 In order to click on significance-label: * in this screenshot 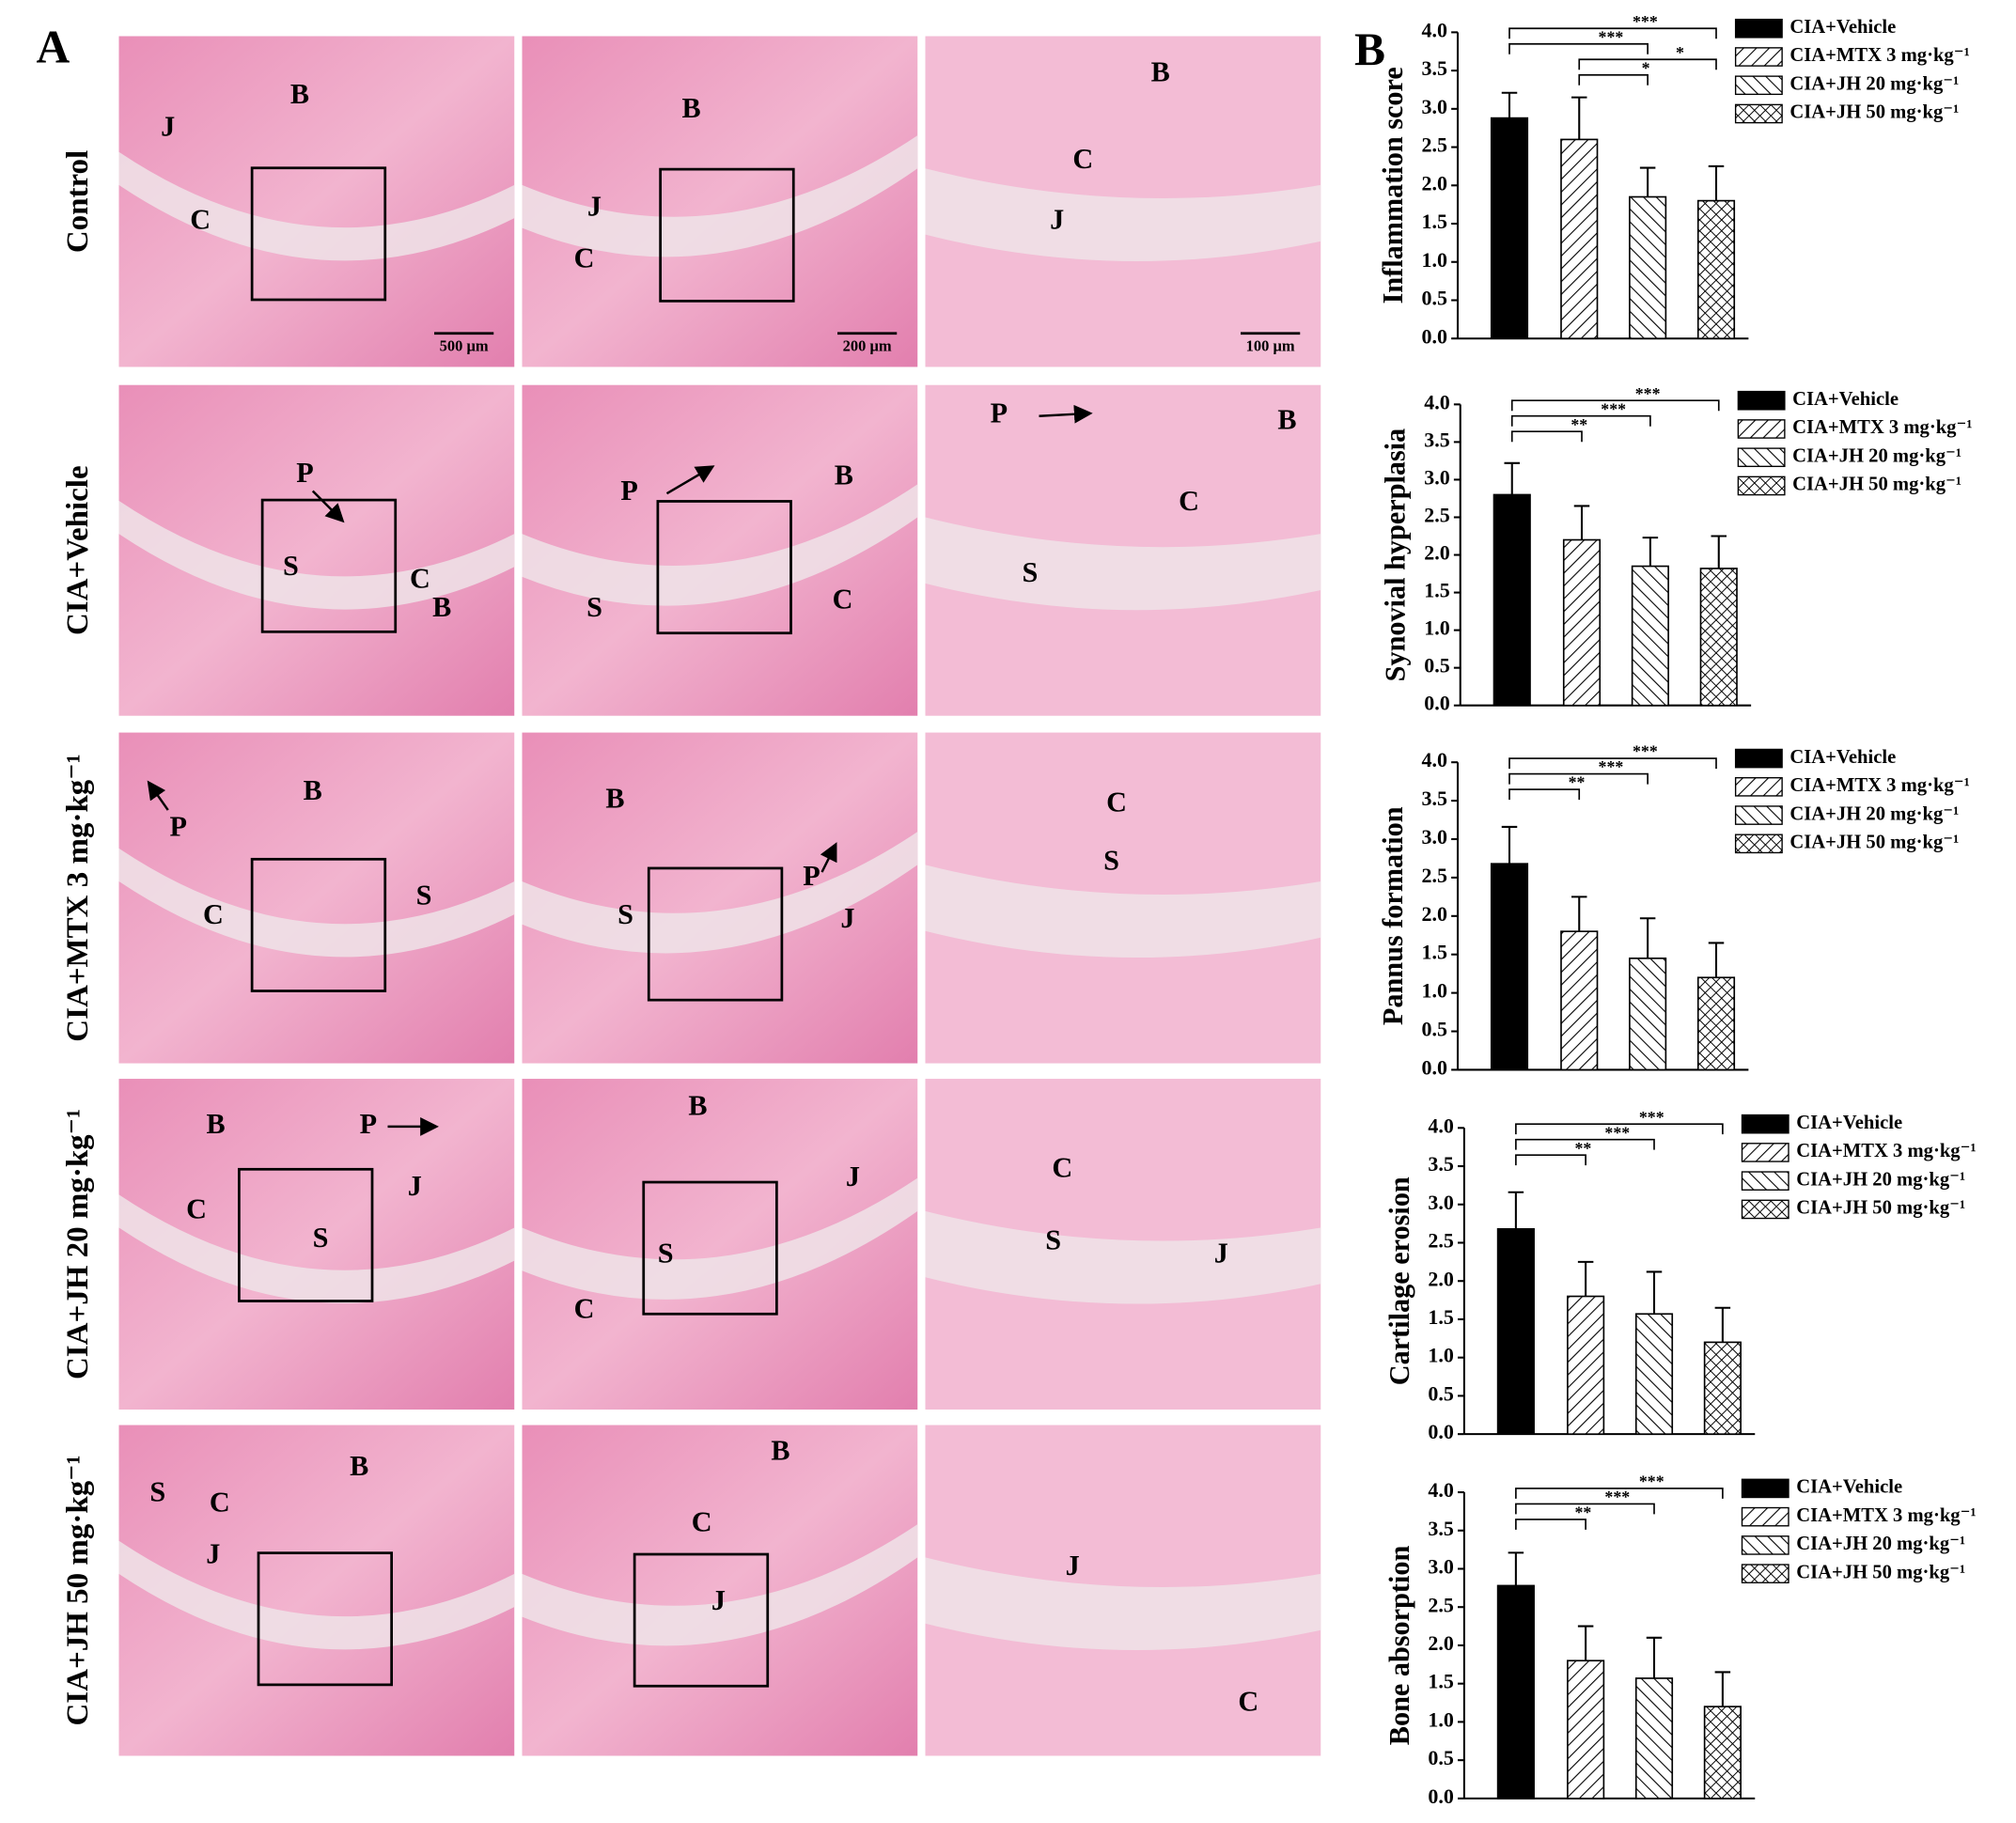, I will do `click(1646, 67)`.